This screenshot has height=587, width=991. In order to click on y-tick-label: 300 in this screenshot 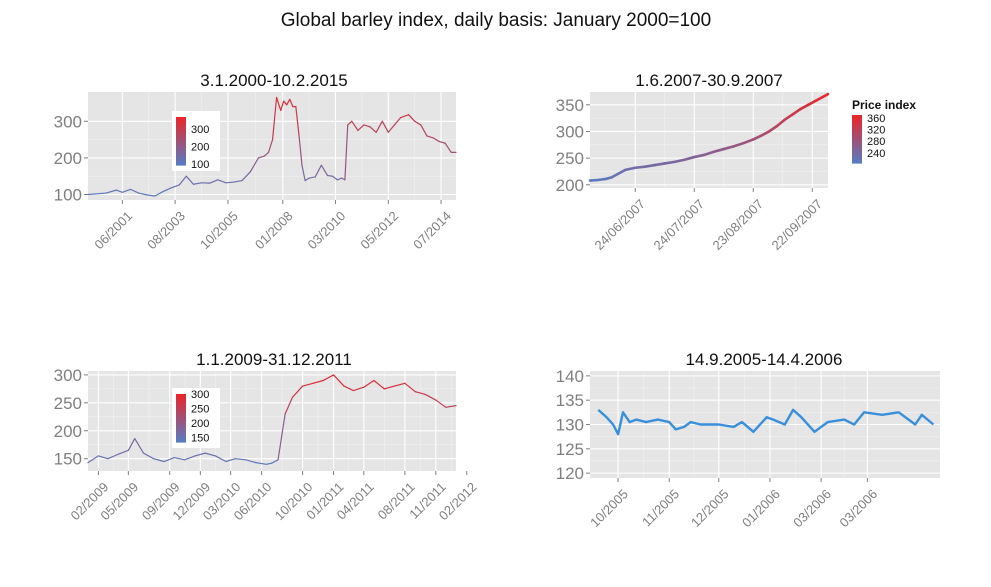, I will do `click(68, 121)`.